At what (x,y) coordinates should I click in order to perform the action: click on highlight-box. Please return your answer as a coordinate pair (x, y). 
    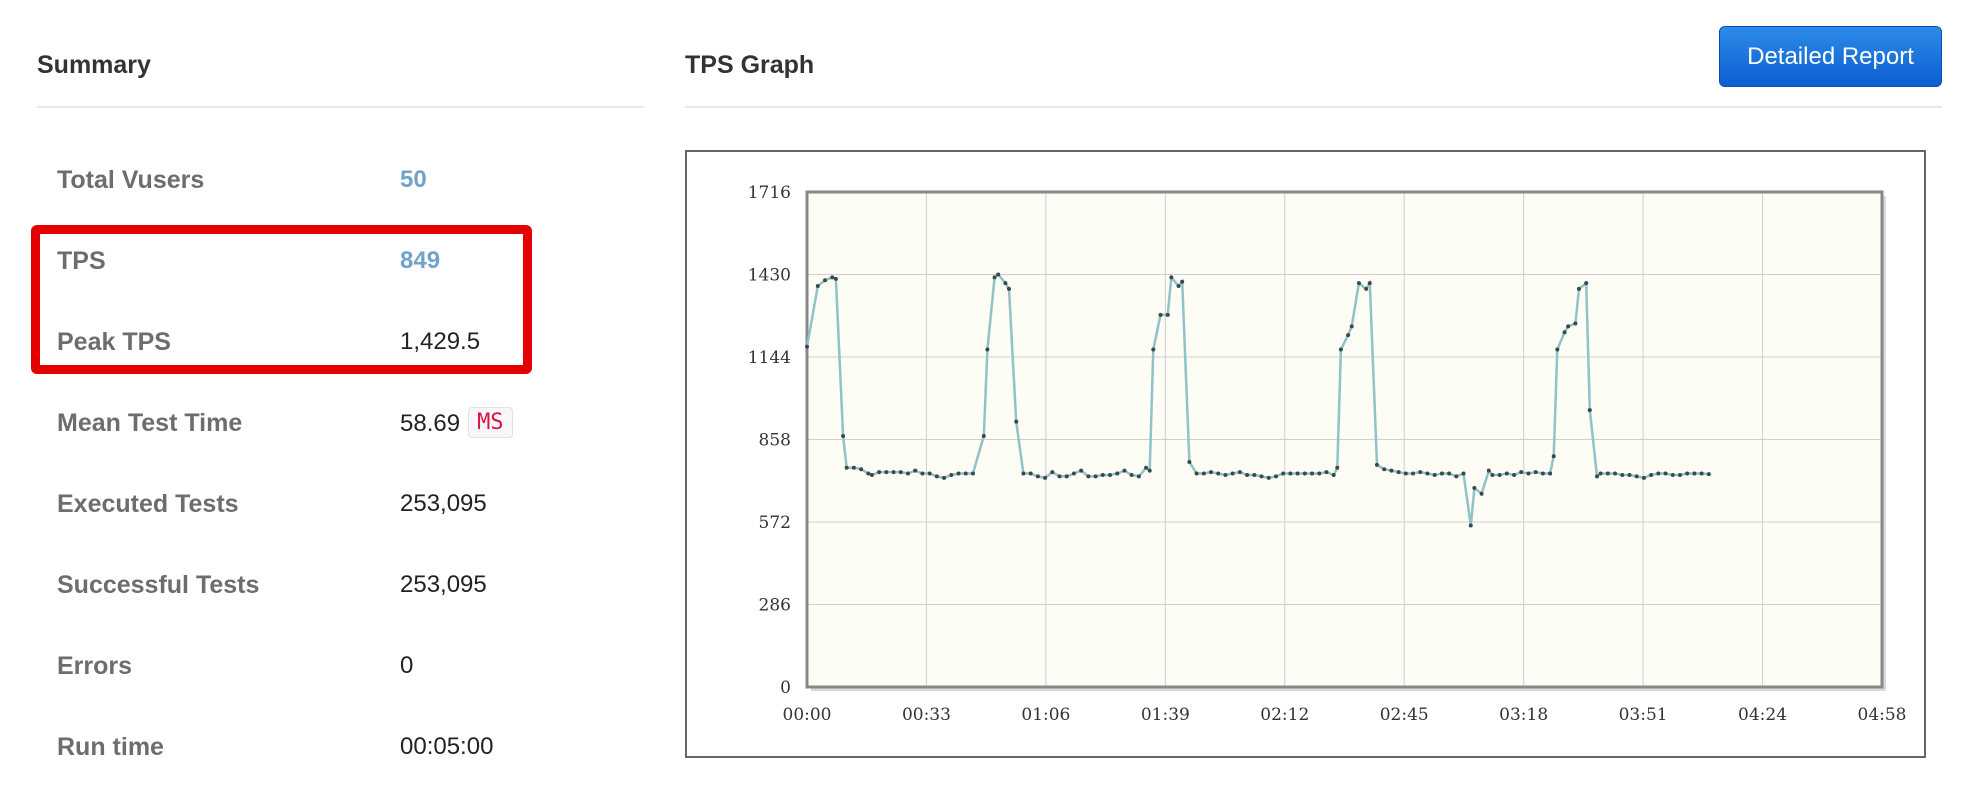
    Looking at the image, I should click on (281, 299).